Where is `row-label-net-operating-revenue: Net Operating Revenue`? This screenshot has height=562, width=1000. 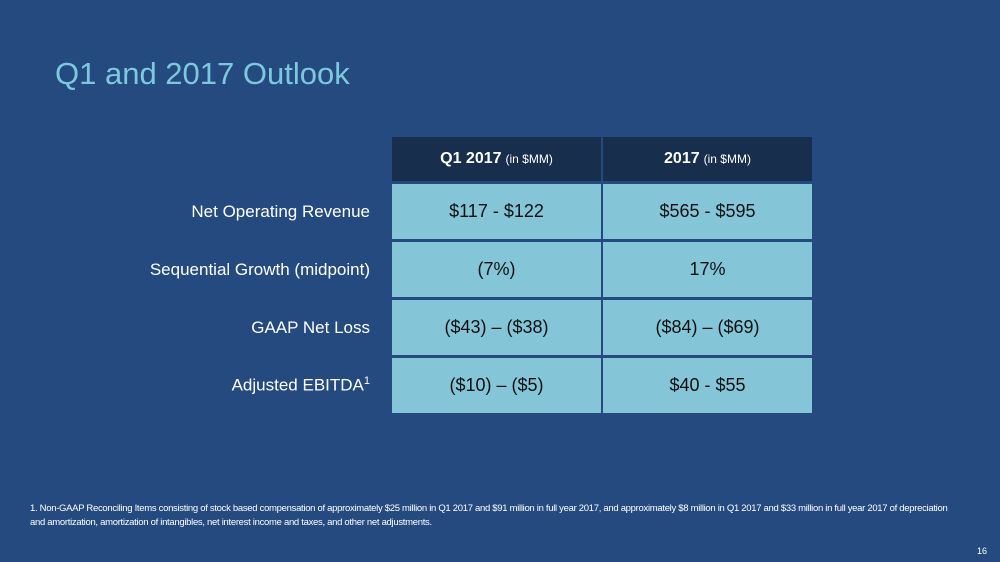
row-label-net-operating-revenue: Net Operating Revenue is located at coordinates (280, 211).